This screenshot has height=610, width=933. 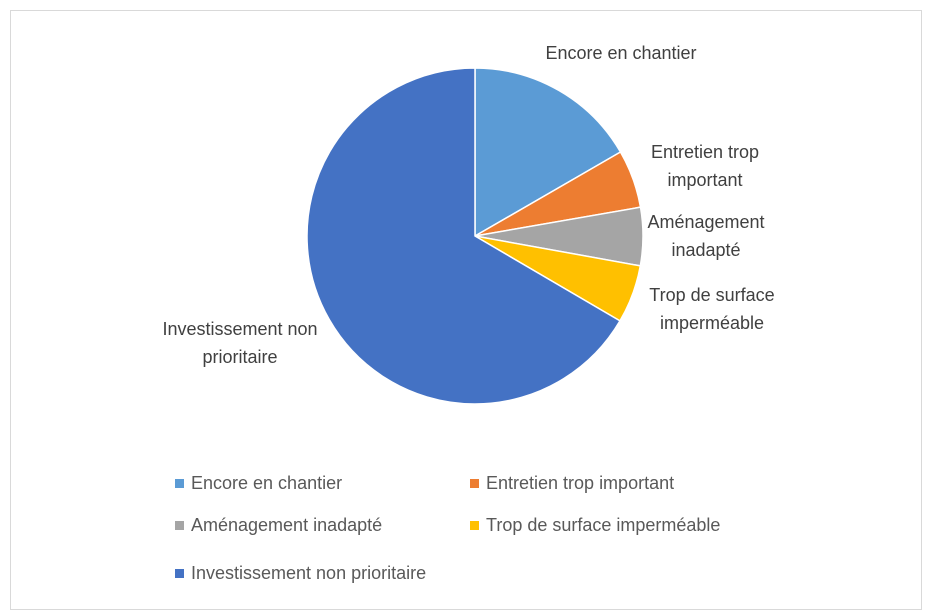 What do you see at coordinates (705, 166) in the screenshot?
I see `data-label: Entretien trop important` at bounding box center [705, 166].